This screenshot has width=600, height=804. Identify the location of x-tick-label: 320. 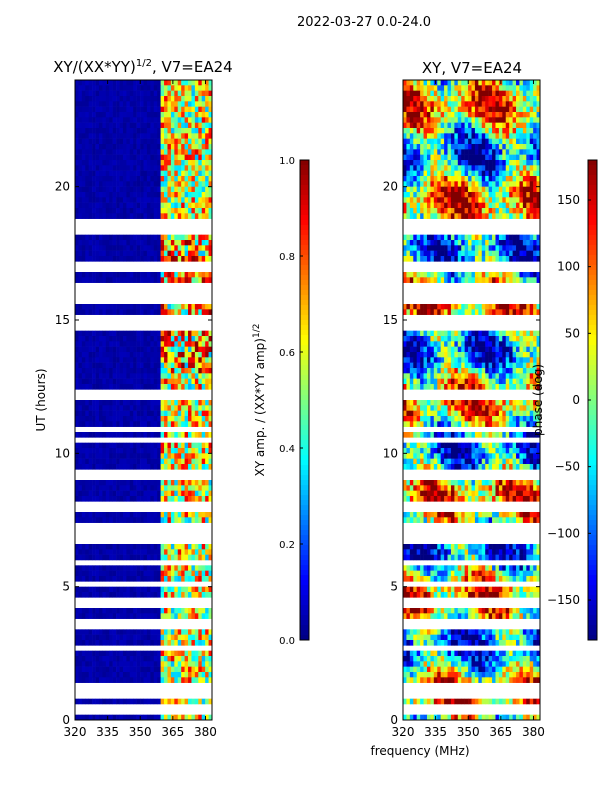
(75, 732).